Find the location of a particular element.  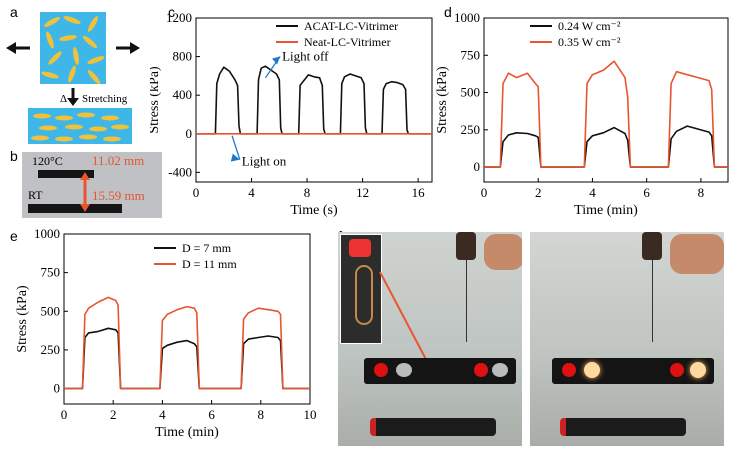

panel-b-photo: 120°C 11.02 mm RT 15.59 mm is located at coordinates (92, 185).